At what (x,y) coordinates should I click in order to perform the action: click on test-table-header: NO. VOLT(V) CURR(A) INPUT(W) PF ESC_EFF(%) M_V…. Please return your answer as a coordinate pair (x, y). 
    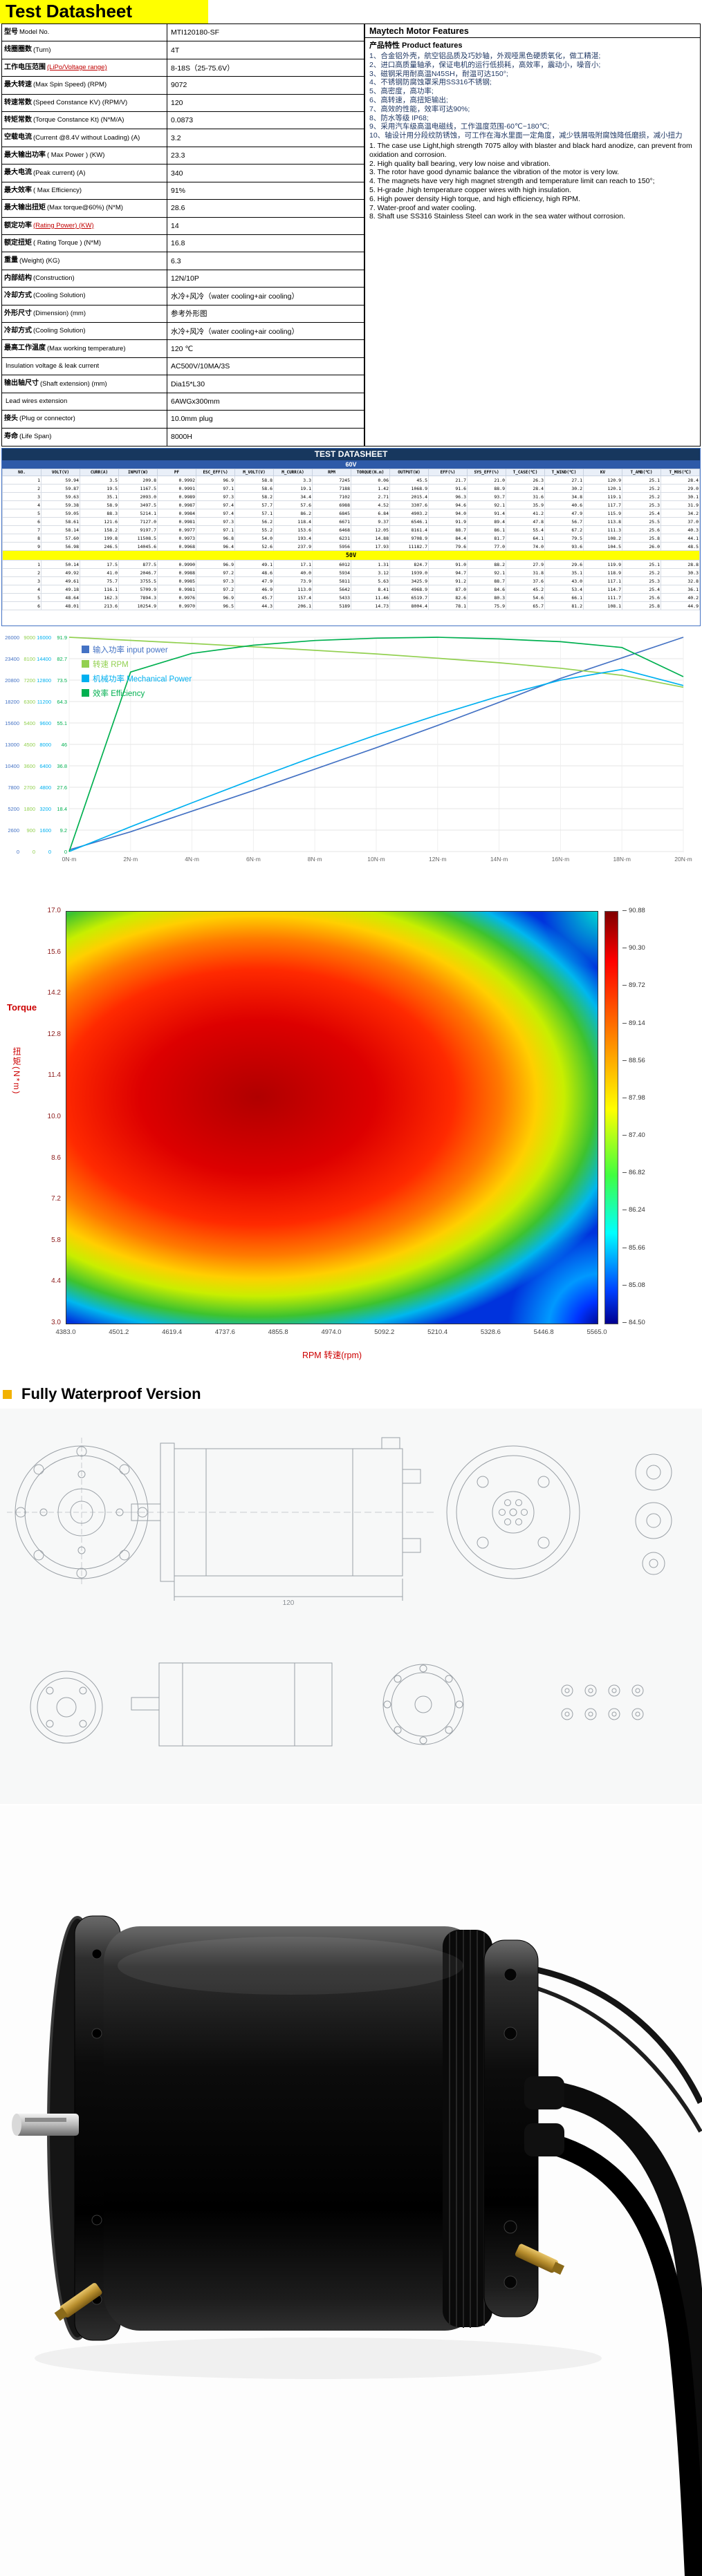
    Looking at the image, I should click on (351, 472).